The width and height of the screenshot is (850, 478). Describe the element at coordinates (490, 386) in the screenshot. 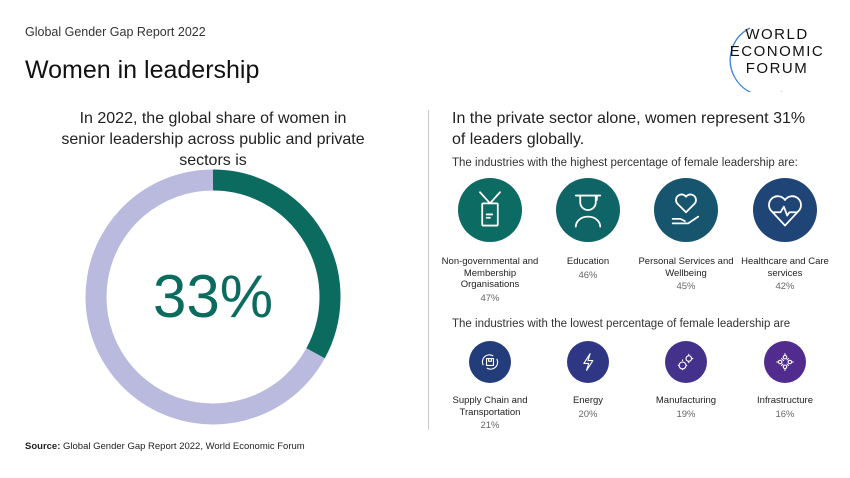

I see `industry-lowest-item: Supply Chain and Transportation 21%` at that location.